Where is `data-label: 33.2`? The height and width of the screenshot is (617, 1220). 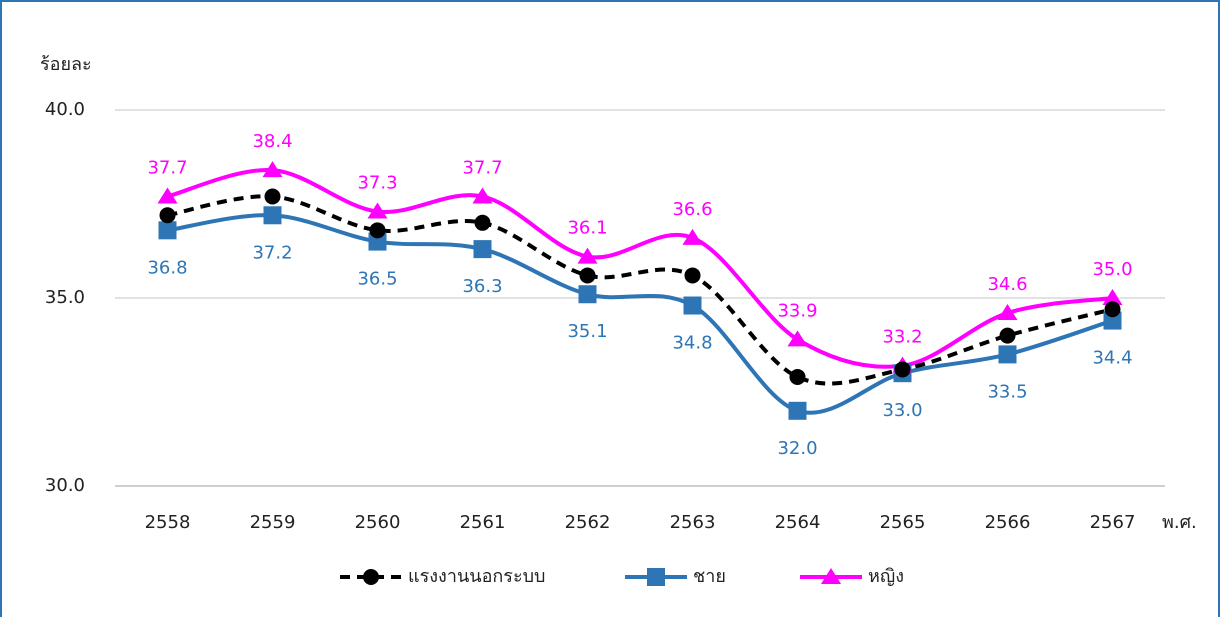
data-label: 33.2 is located at coordinates (902, 337).